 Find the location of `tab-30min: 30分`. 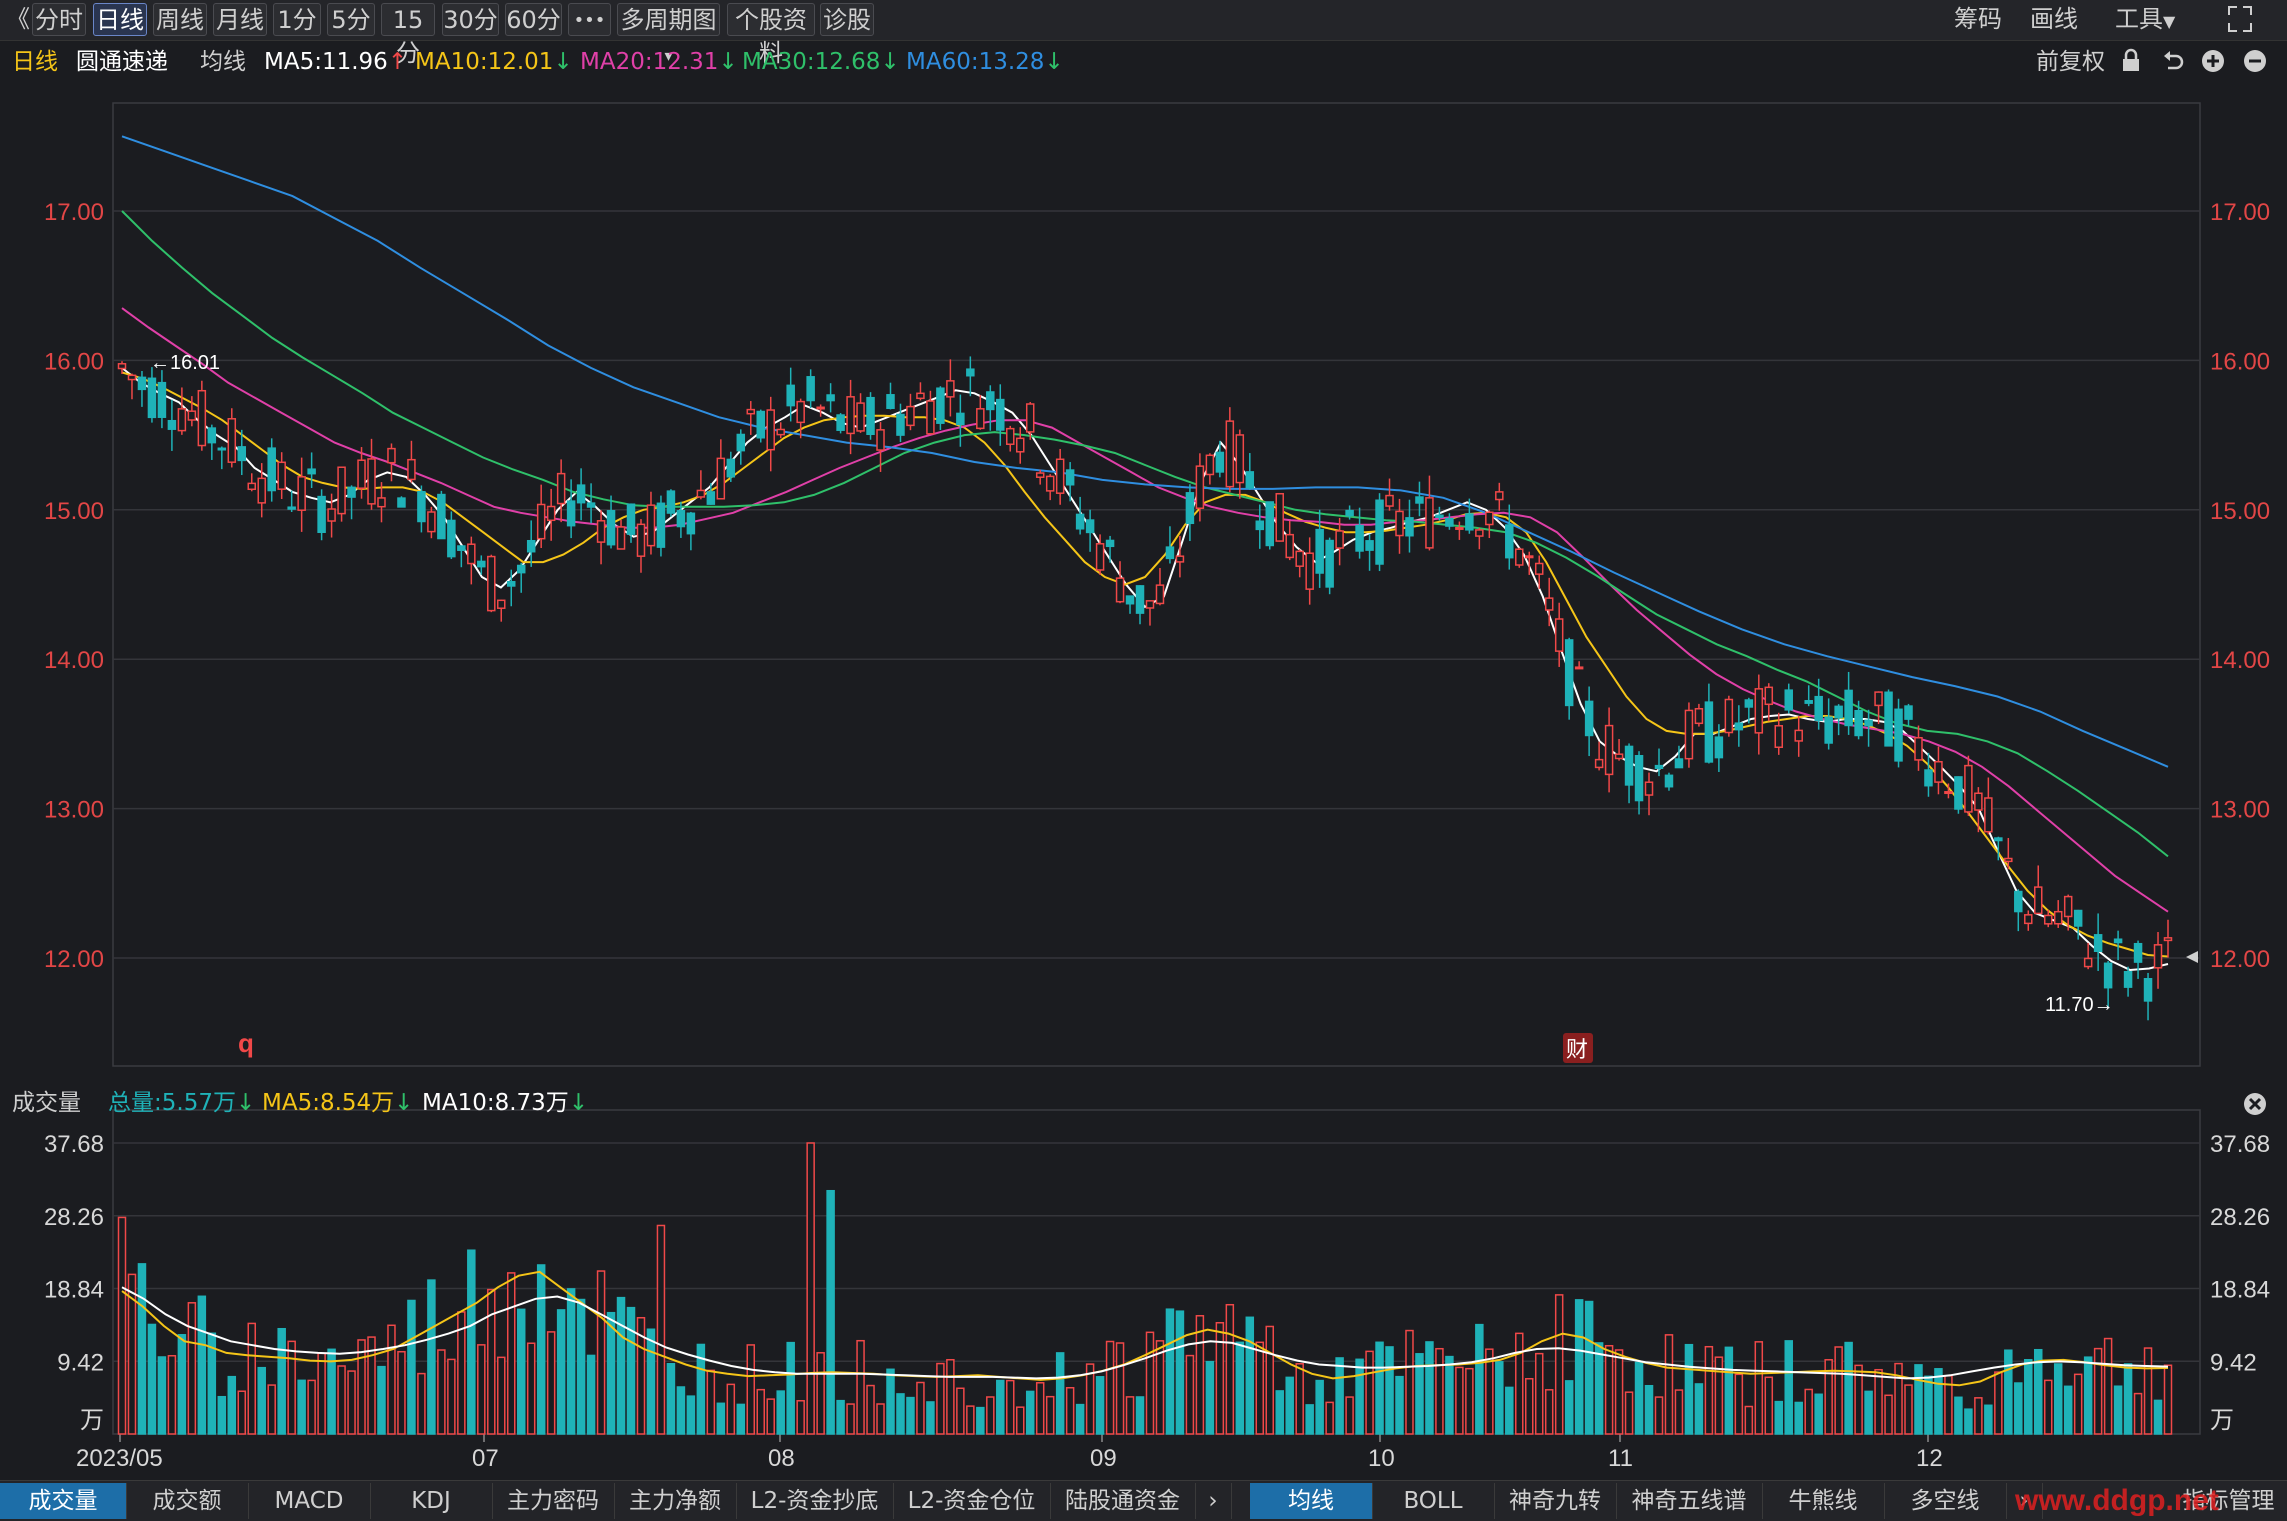

tab-30min: 30分 is located at coordinates (470, 19).